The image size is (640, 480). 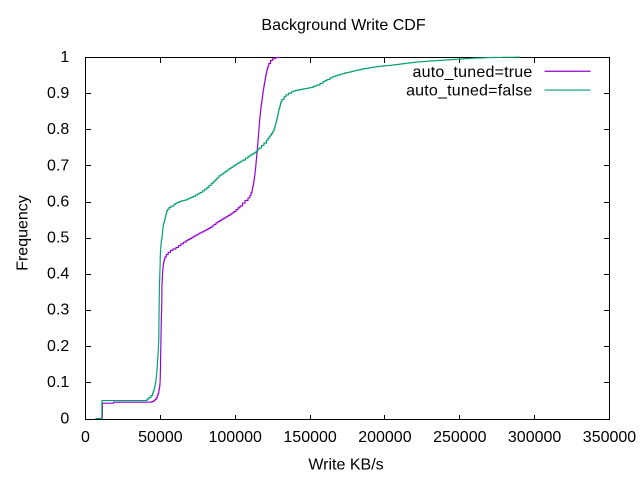 I want to click on svg-text: 250000, so click(x=459, y=437).